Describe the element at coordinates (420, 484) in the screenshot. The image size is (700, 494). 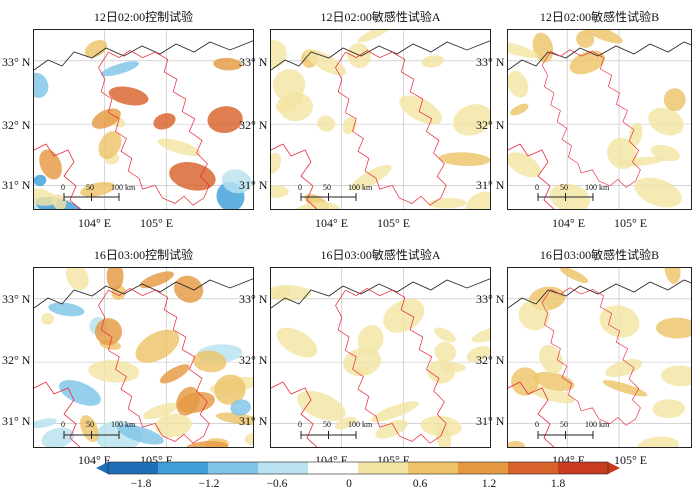
I see `colorbar-tick-label: 0.6` at that location.